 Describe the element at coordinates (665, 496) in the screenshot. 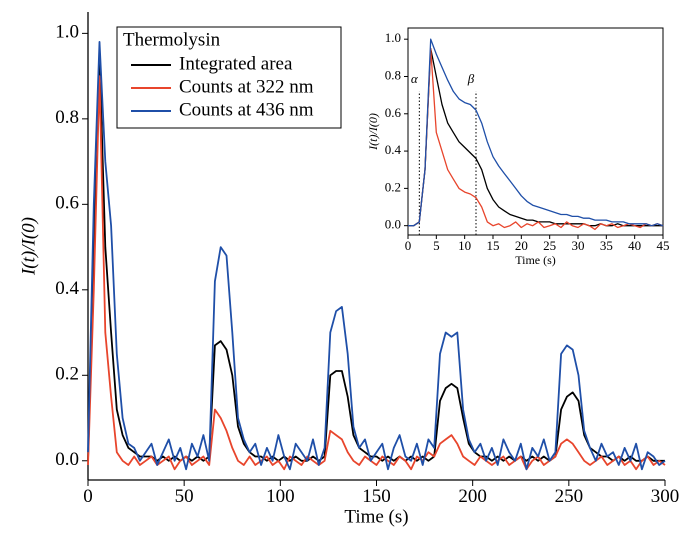

I see `x-tick-label: 300` at that location.